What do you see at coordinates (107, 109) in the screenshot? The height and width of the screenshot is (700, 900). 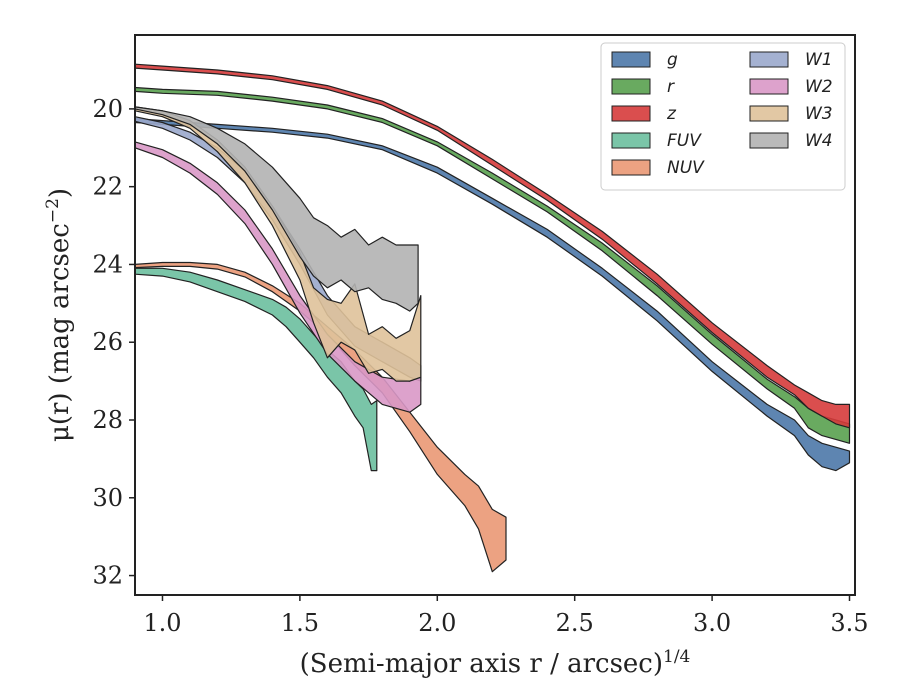 I see `y-tick-label: 20` at bounding box center [107, 109].